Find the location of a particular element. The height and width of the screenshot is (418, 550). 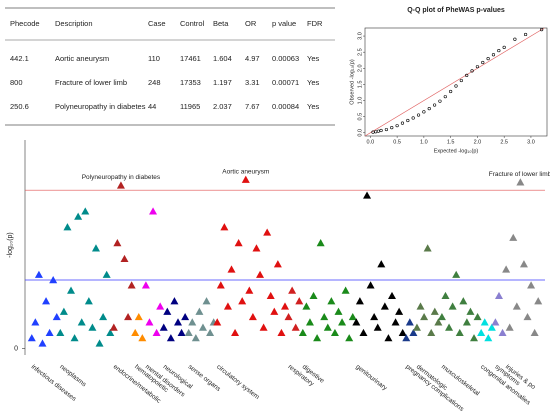

point-annotation: Fracture of lower limb is located at coordinates (519, 174).